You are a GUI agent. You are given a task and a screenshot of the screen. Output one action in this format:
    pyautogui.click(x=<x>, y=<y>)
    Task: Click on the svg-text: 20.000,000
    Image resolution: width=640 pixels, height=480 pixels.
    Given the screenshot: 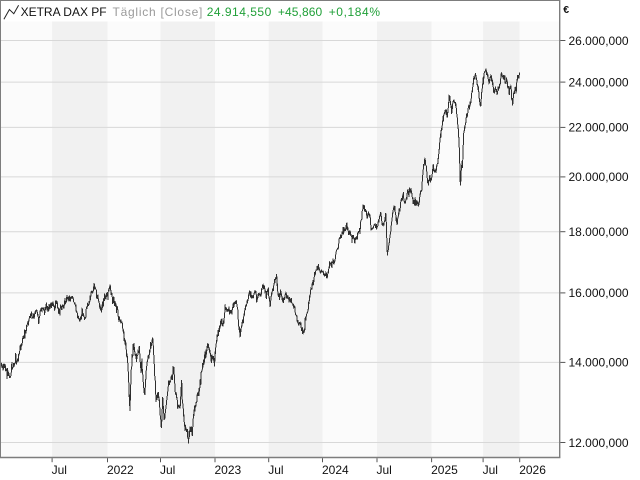 What is the action you would take?
    pyautogui.click(x=599, y=177)
    